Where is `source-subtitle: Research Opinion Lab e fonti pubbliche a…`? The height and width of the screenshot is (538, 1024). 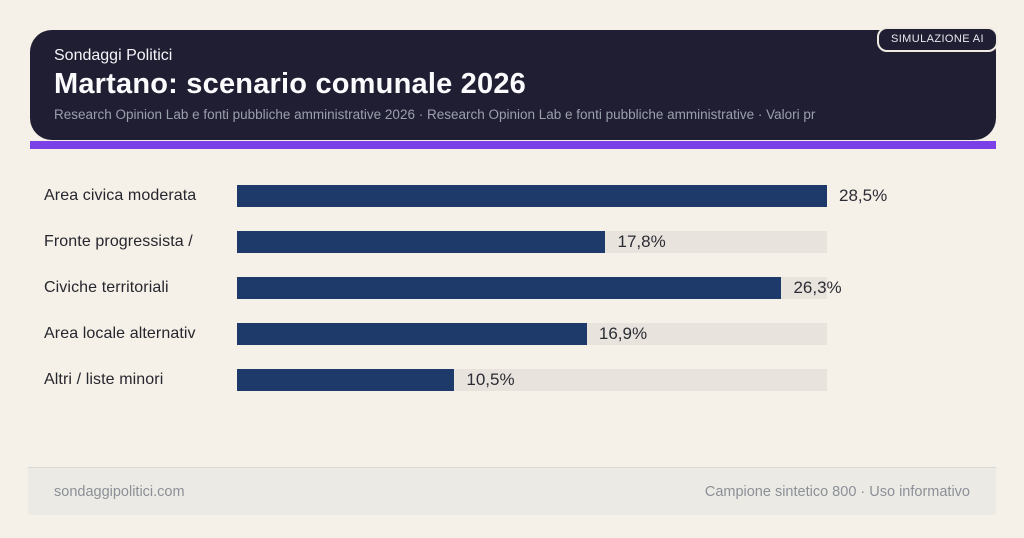
source-subtitle: Research Opinion Lab e fonti pubbliche a… is located at coordinates (435, 115).